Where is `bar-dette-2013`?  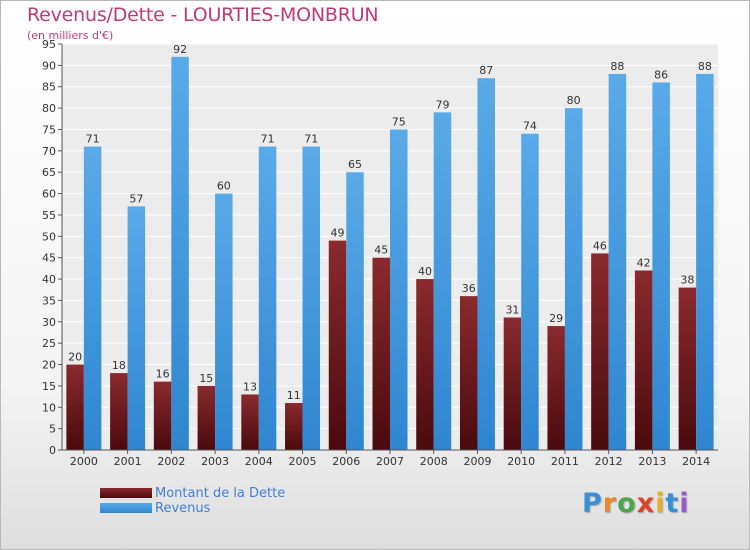
bar-dette-2013 is located at coordinates (643, 360).